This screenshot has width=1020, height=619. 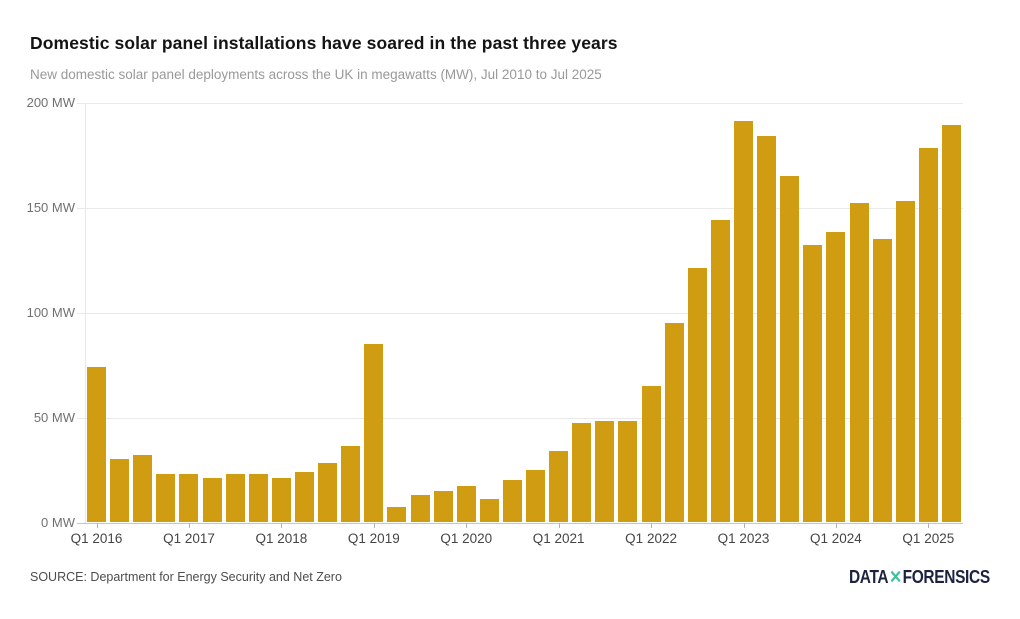 What do you see at coordinates (189, 497) in the screenshot?
I see `bar-q1-2017` at bounding box center [189, 497].